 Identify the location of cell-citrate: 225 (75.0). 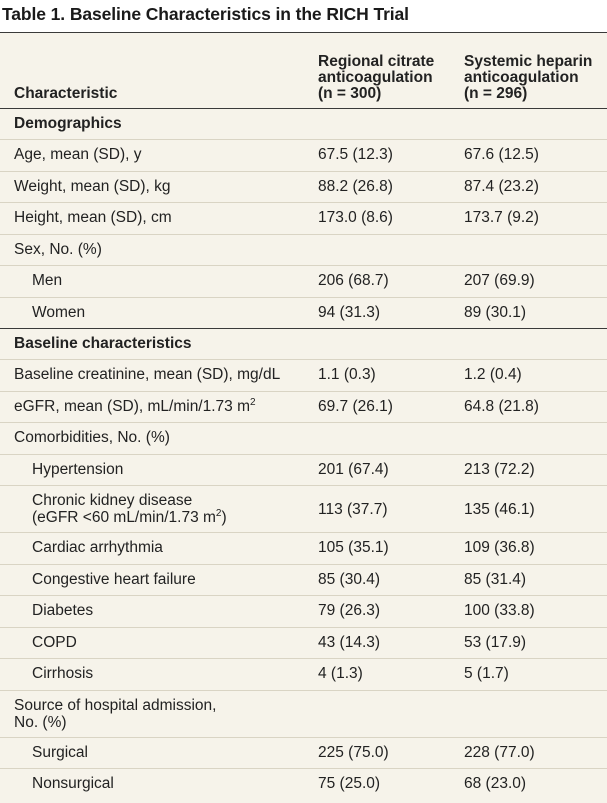
(353, 752).